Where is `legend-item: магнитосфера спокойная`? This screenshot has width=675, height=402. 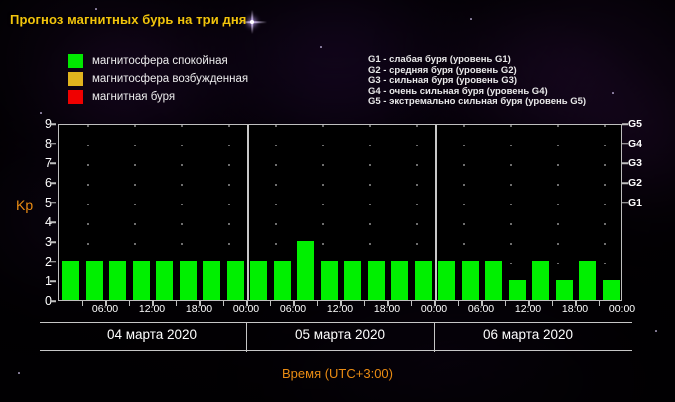 legend-item: магнитосфера спокойная is located at coordinates (158, 61).